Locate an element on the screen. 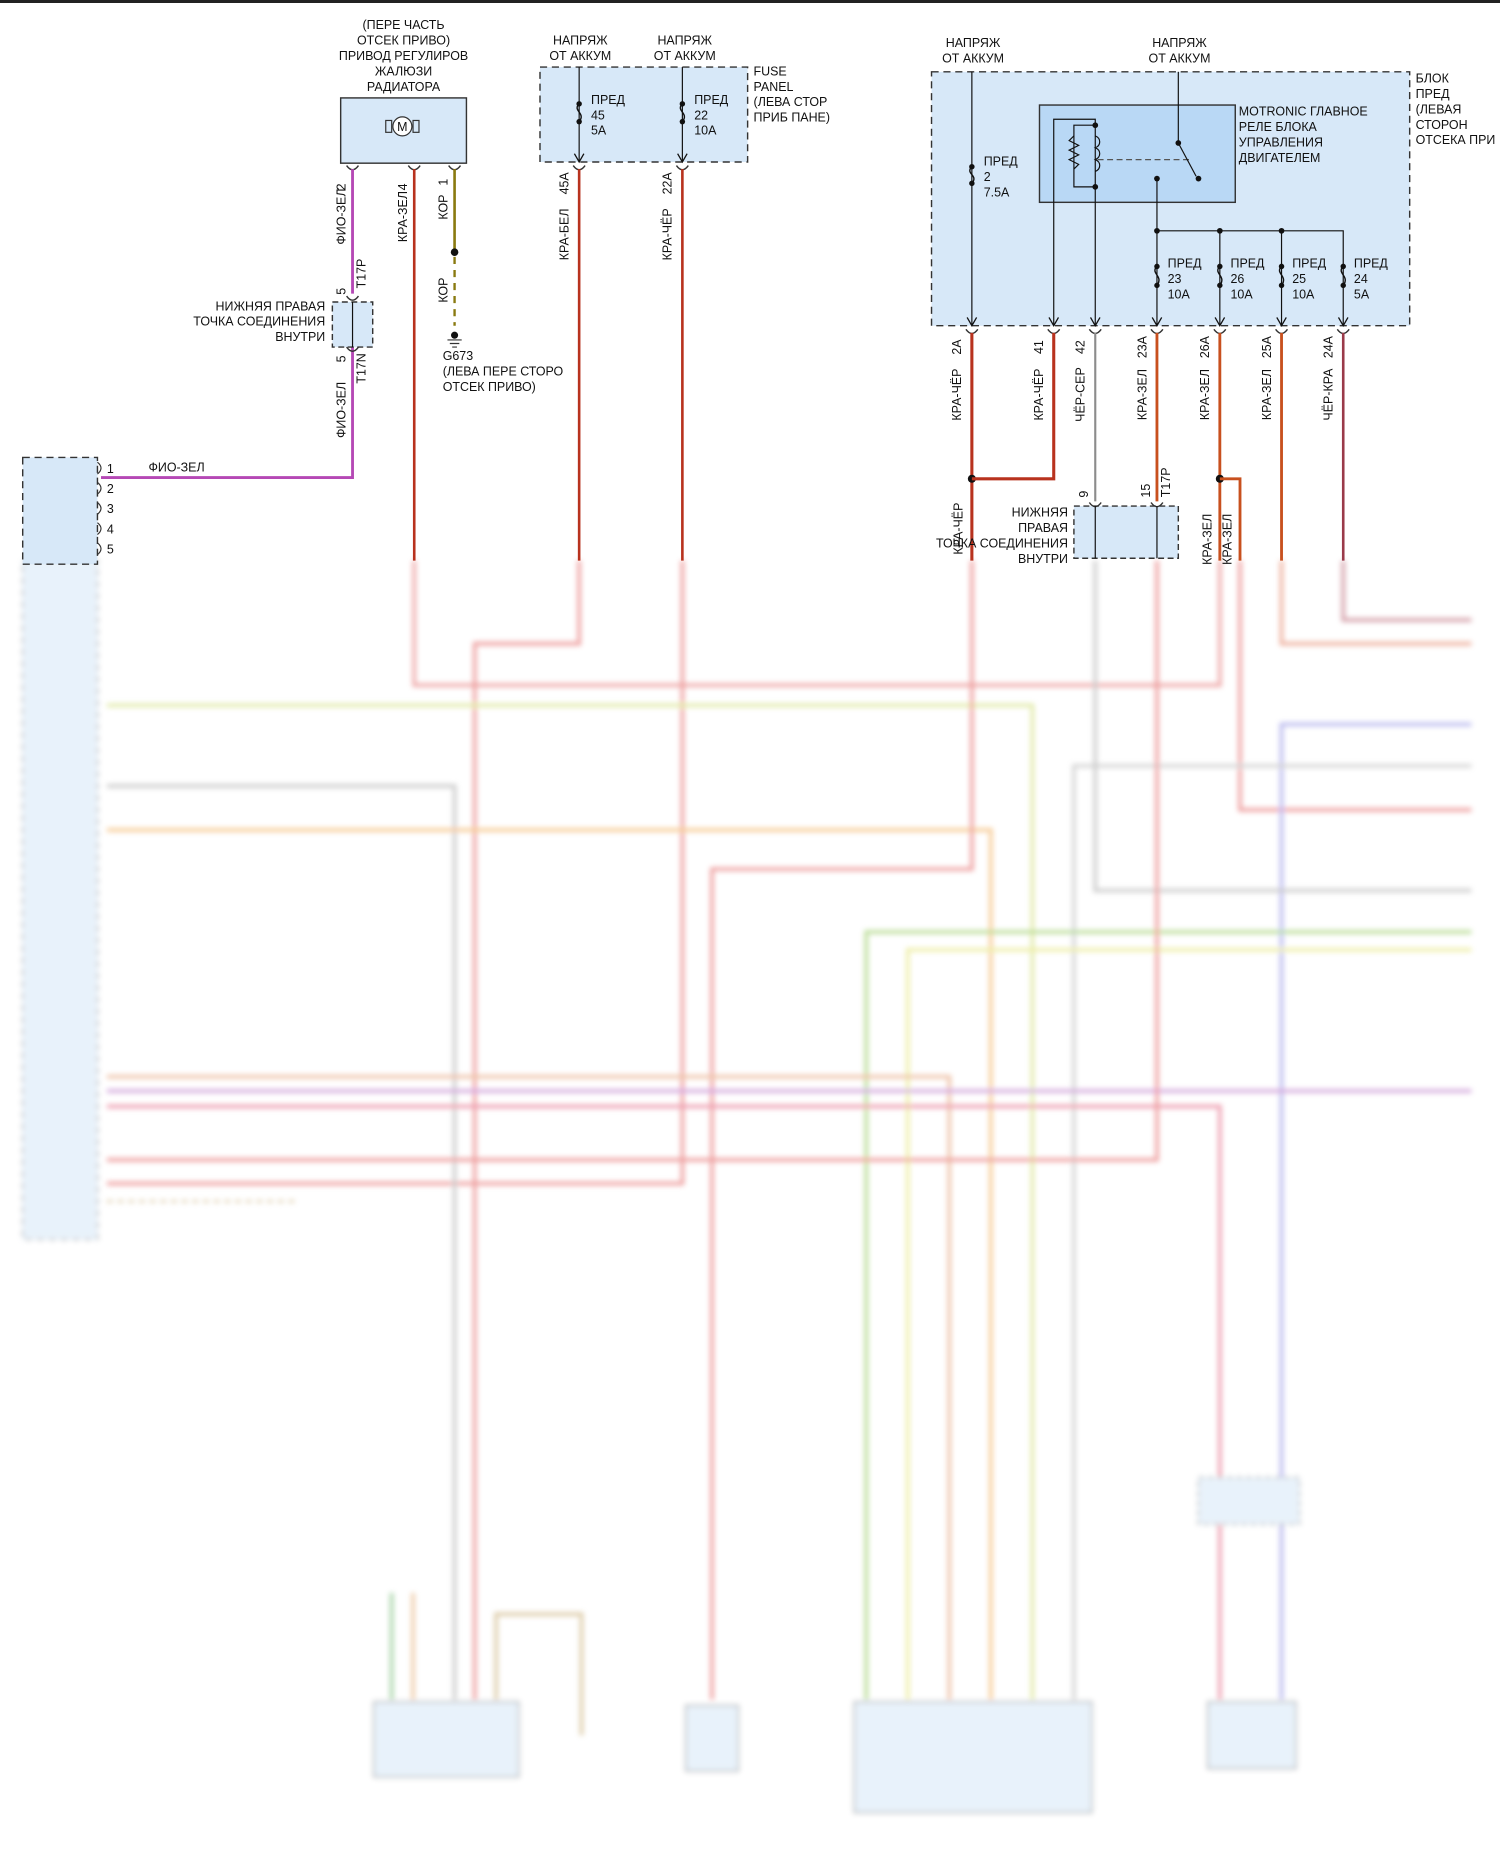  splice-left-label: НИЖНЯЯ ПРАВАЯ ТОЧКА СОЕДИНЕНИЯ ВНУТРИ is located at coordinates (259, 321).